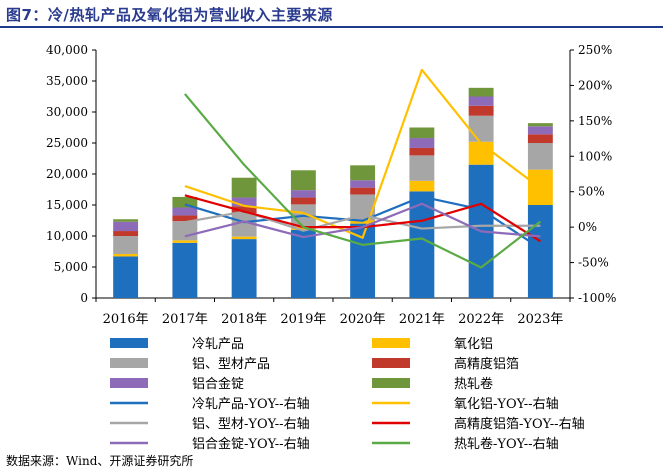  Describe the element at coordinates (597, 298) in the screenshot. I see `right-tick-label: -100%` at that location.